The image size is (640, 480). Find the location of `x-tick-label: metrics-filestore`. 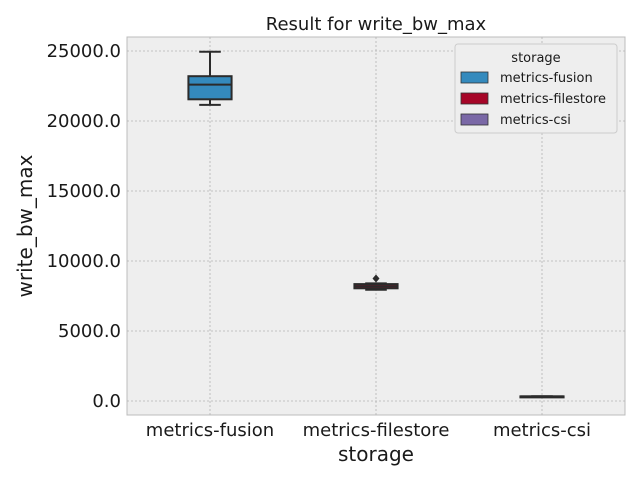

x-tick-label: metrics-filestore is located at coordinates (376, 430).